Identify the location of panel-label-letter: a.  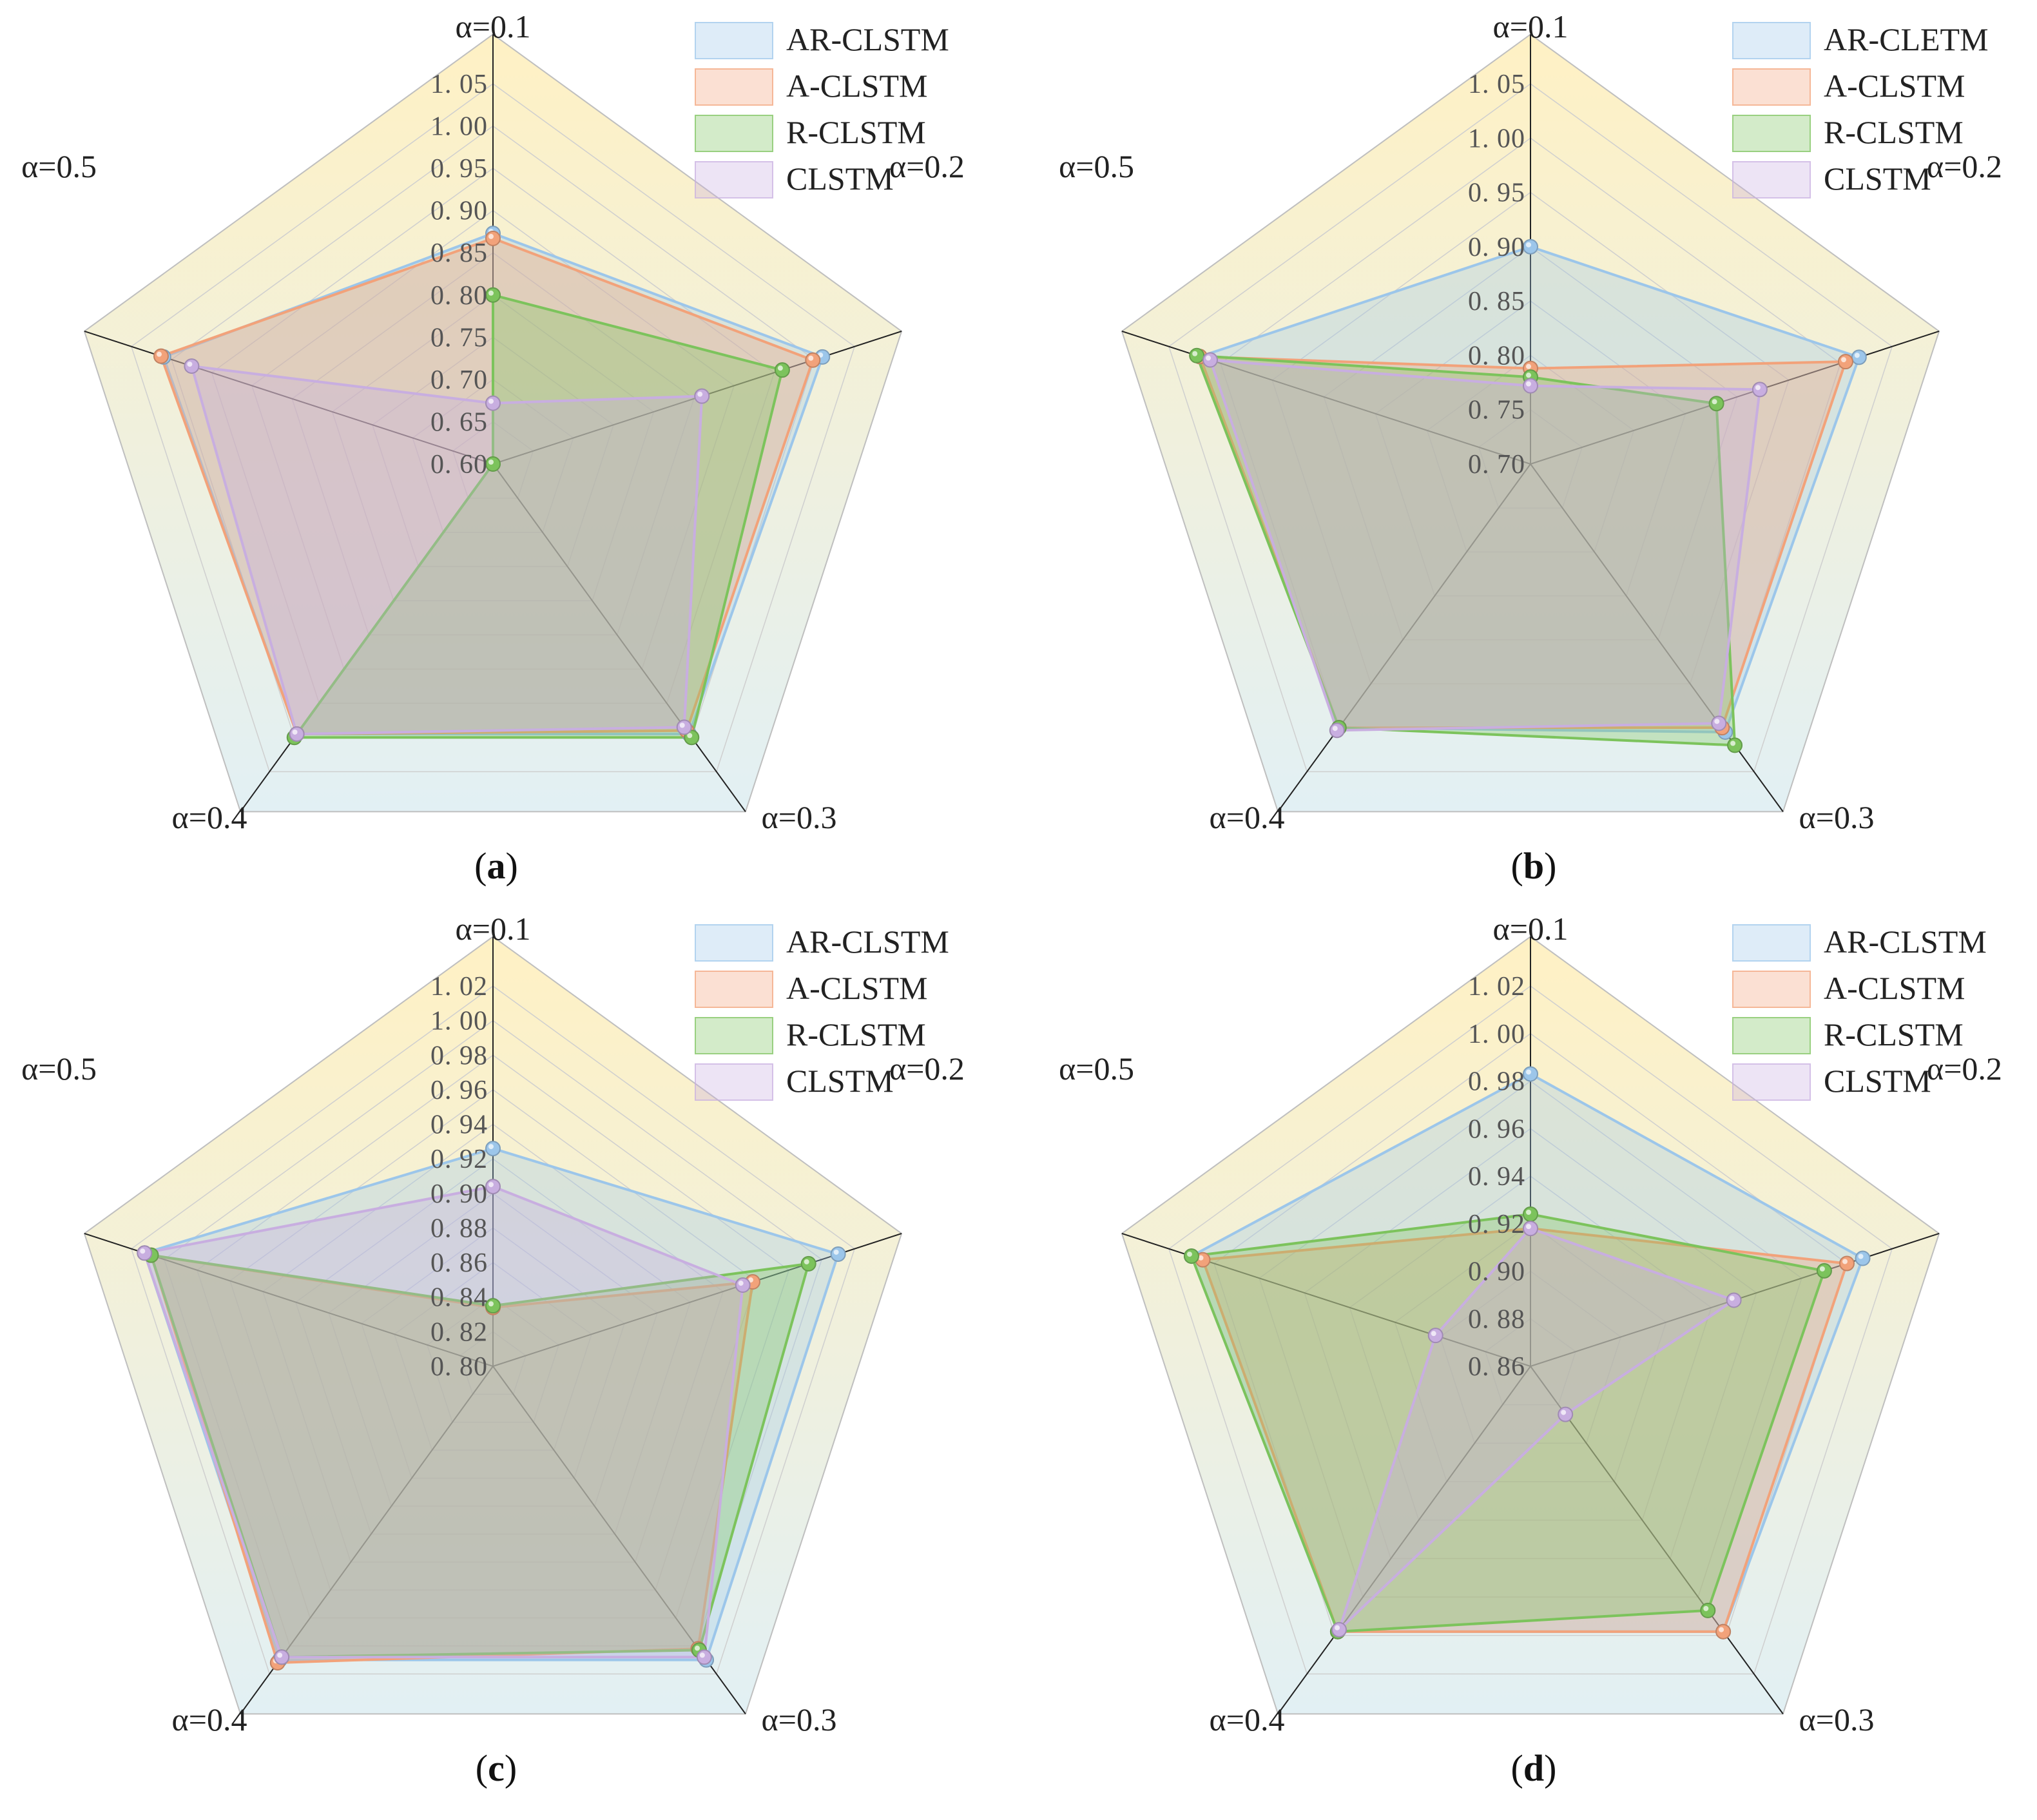
(496, 866).